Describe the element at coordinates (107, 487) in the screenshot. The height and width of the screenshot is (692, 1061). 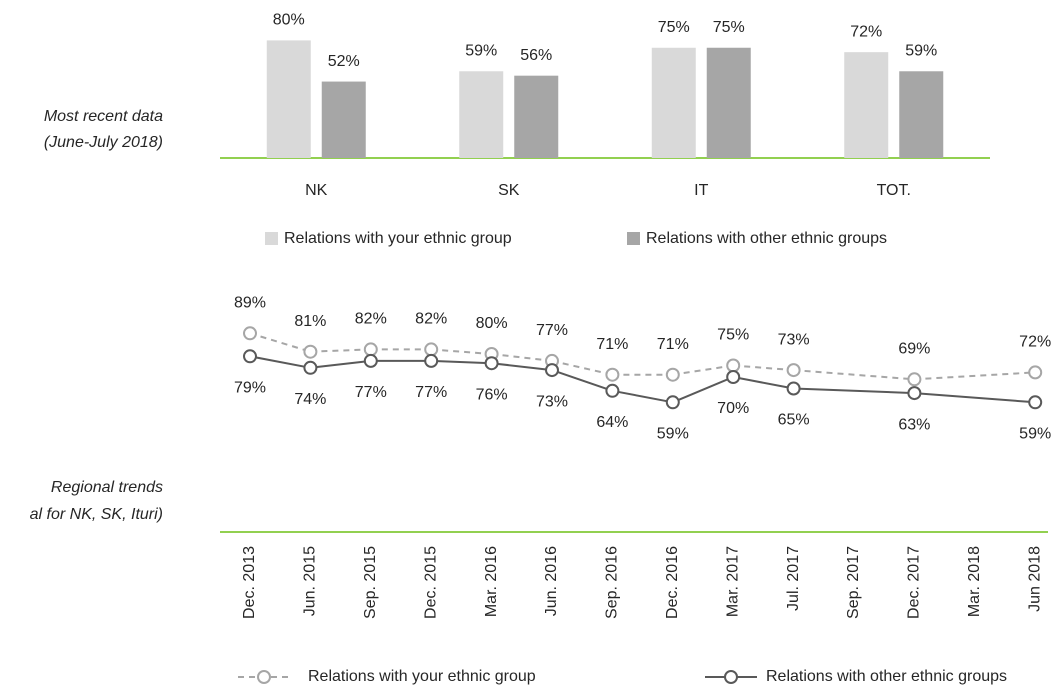
I see `side-label: Regional trends` at that location.